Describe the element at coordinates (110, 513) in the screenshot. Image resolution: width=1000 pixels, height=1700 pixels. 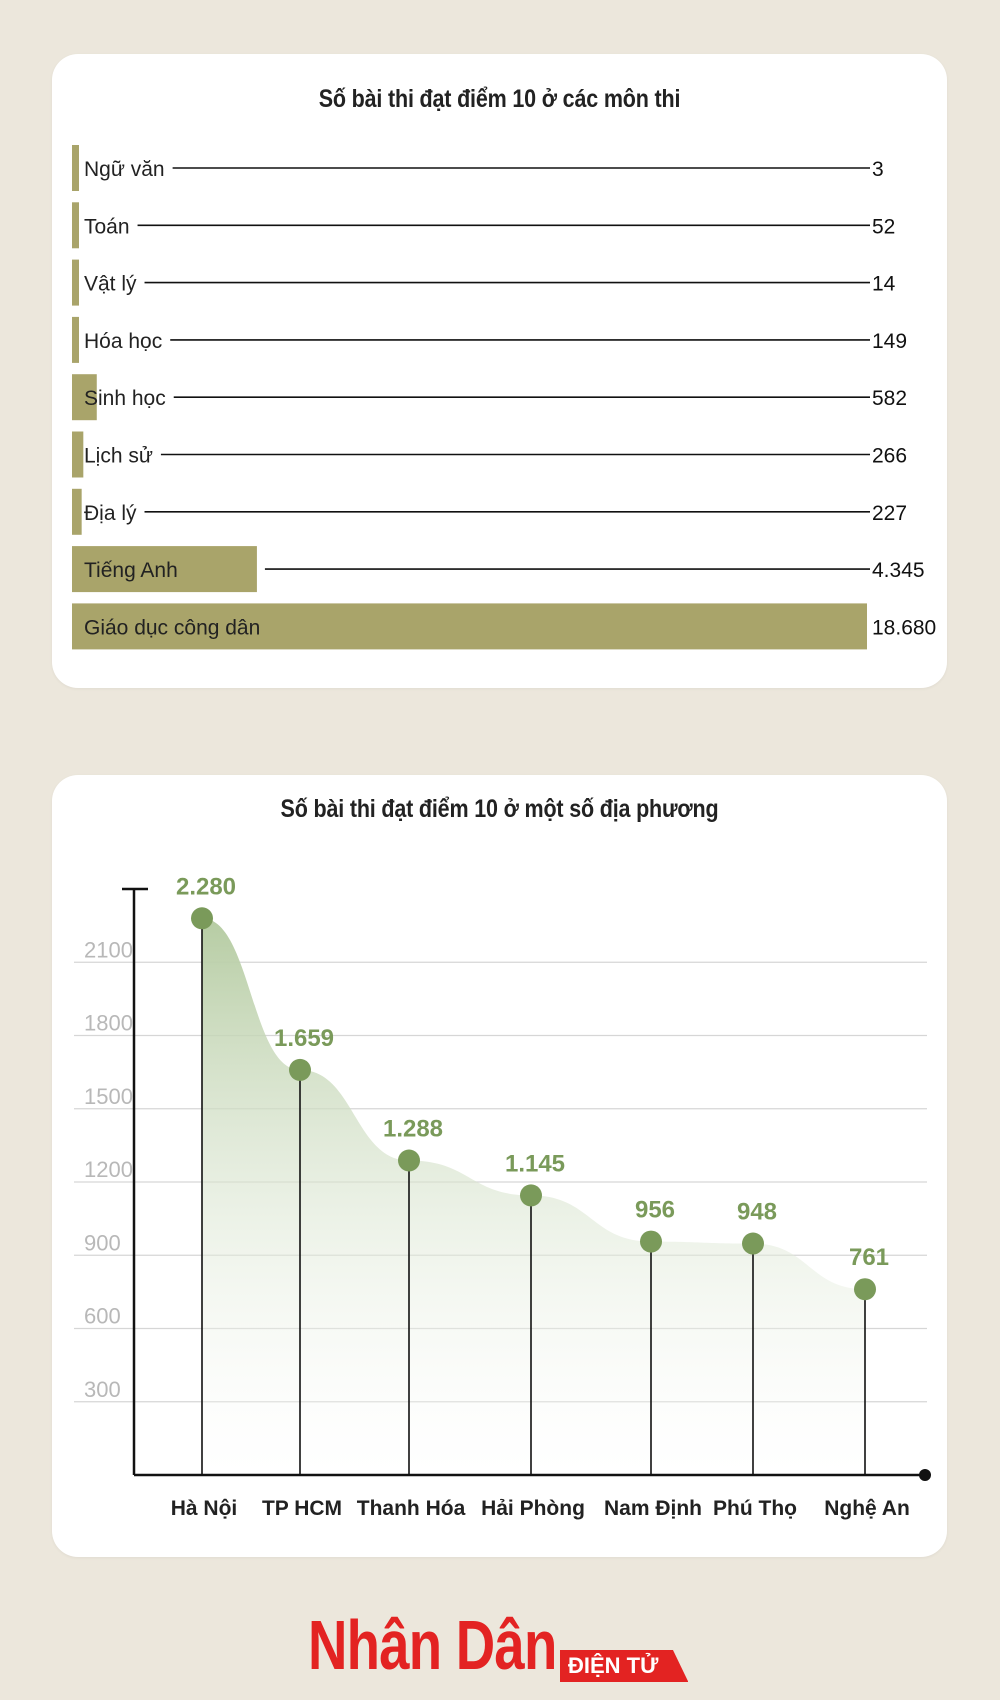
I see `bar-label-6: Địa lý` at that location.